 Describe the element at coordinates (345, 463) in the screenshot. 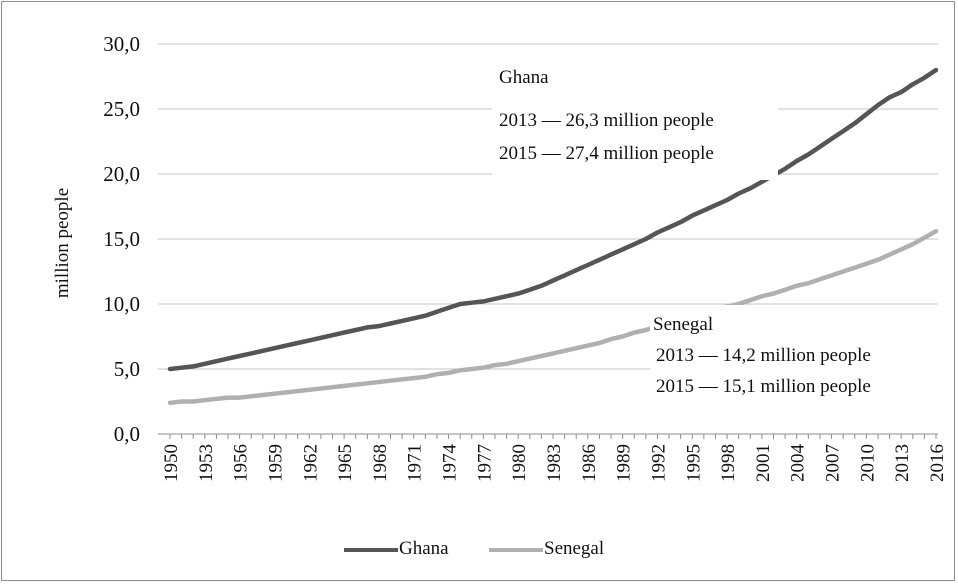

I see `x-tick-label: 1965` at that location.